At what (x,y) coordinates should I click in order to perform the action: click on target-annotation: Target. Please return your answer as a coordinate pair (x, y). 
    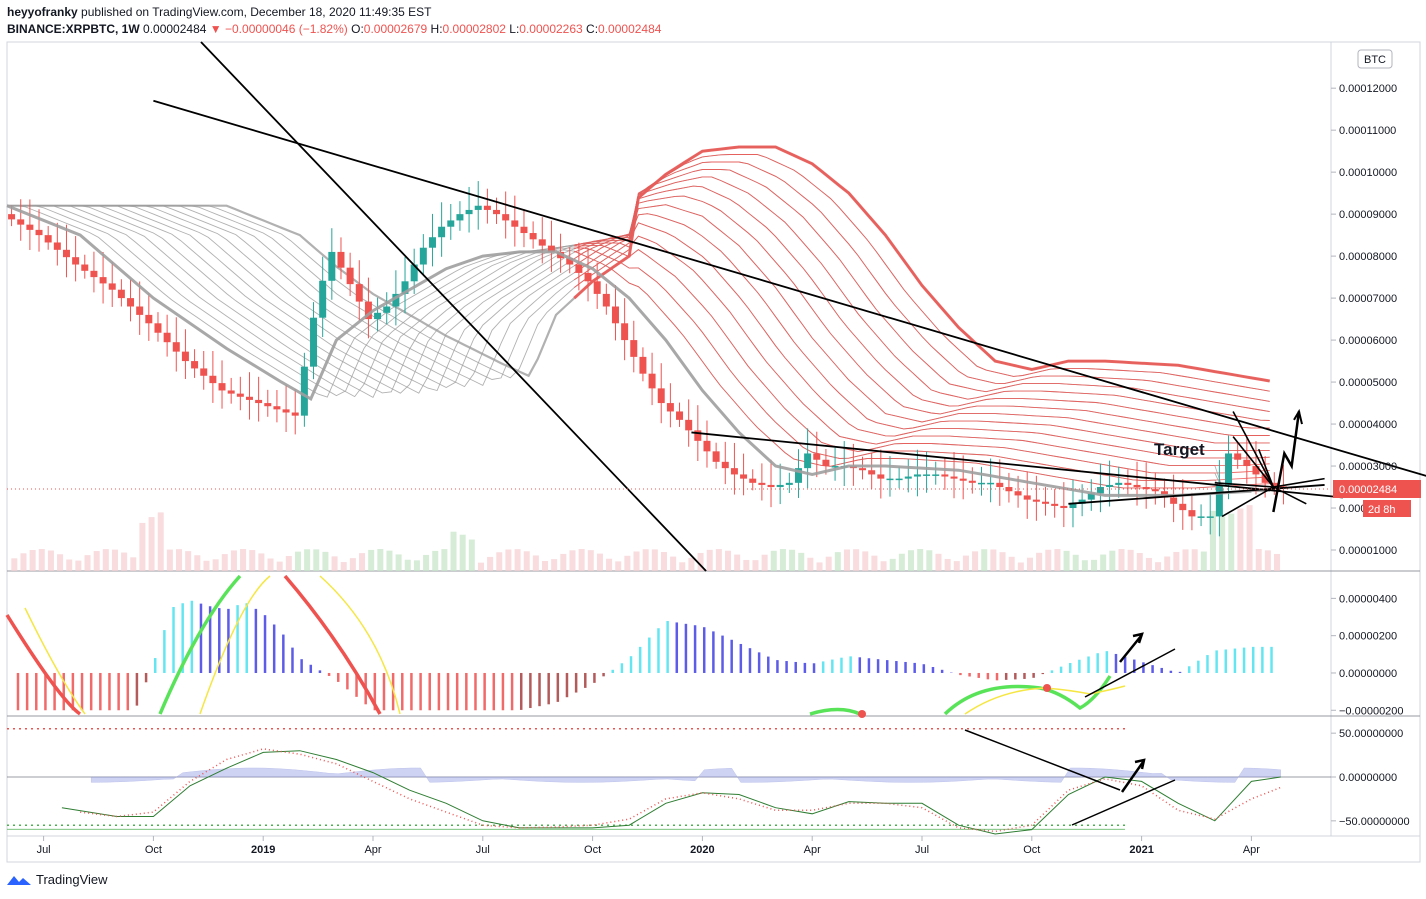
    Looking at the image, I should click on (1179, 449).